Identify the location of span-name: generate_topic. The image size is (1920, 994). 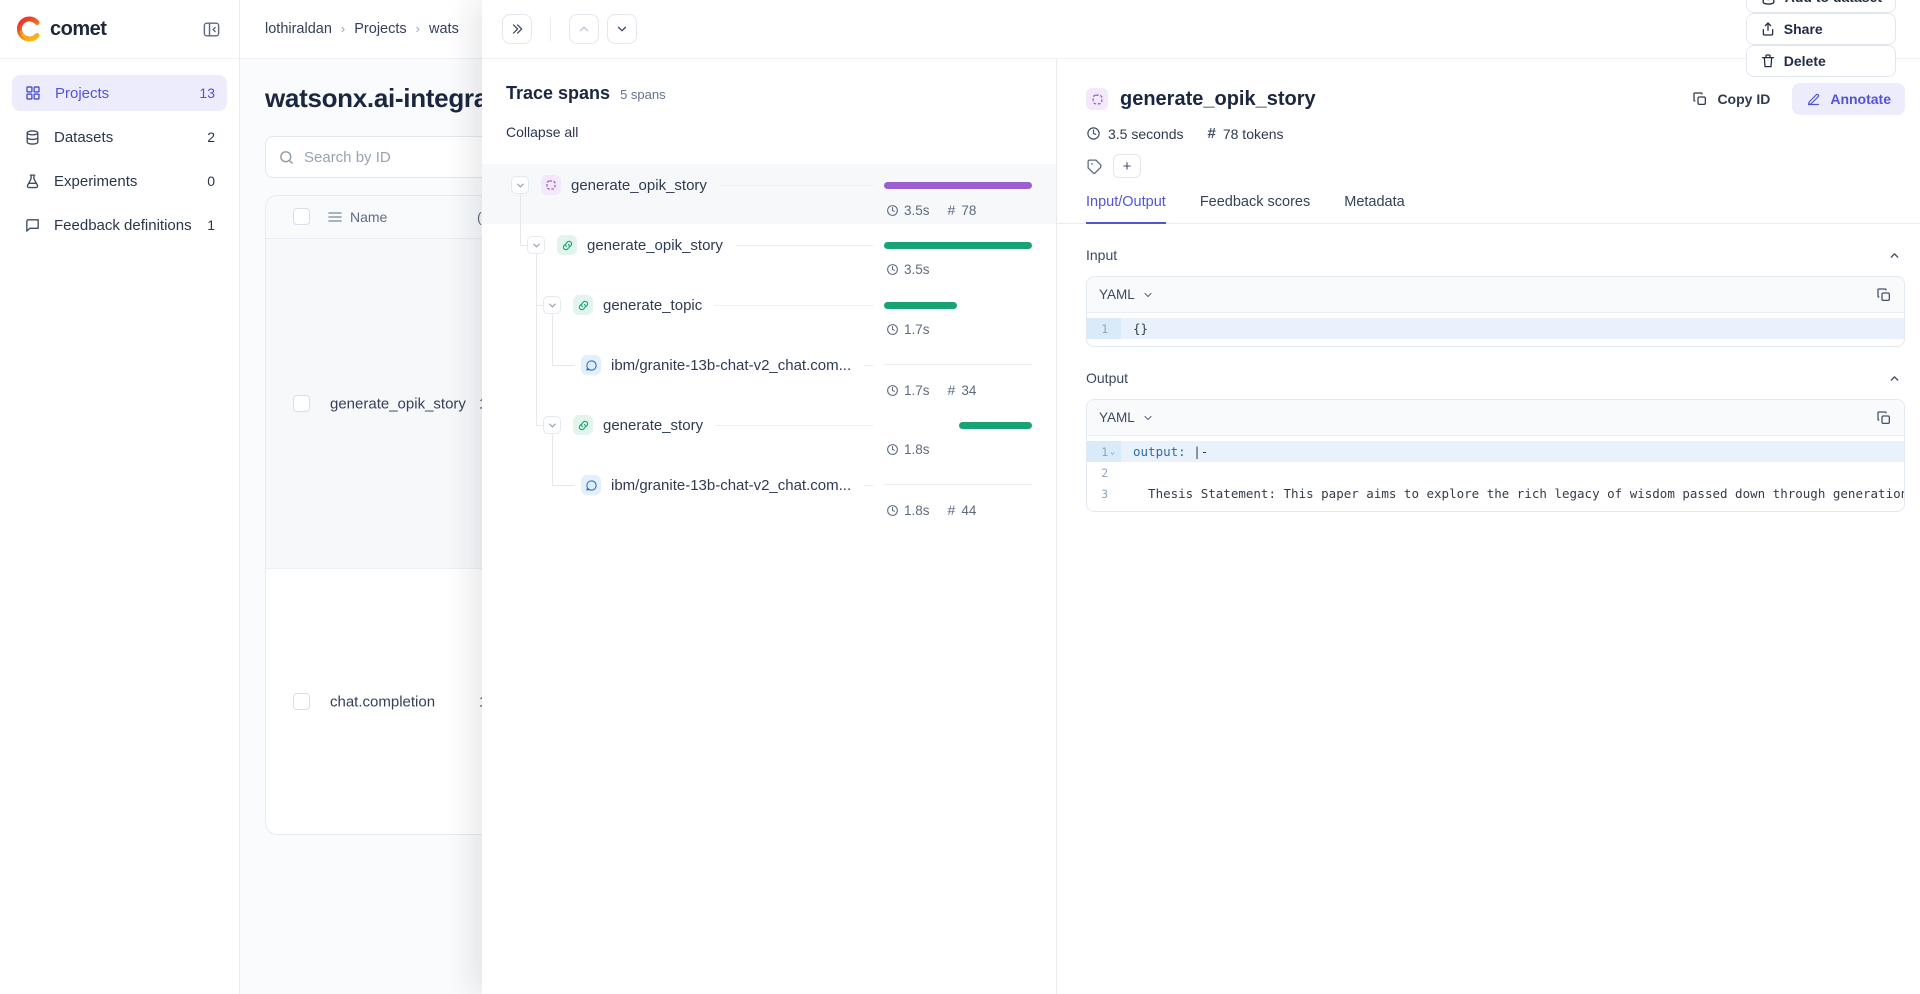
(653, 305).